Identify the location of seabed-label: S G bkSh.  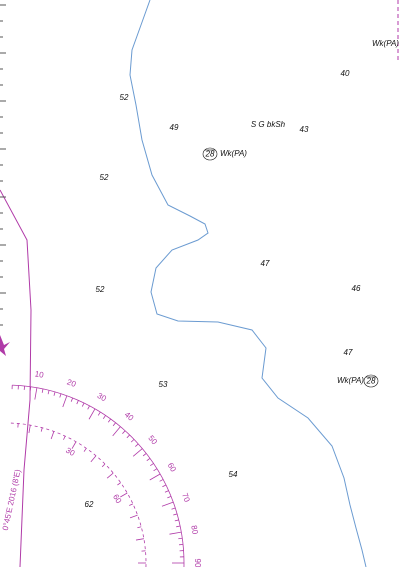
(268, 124).